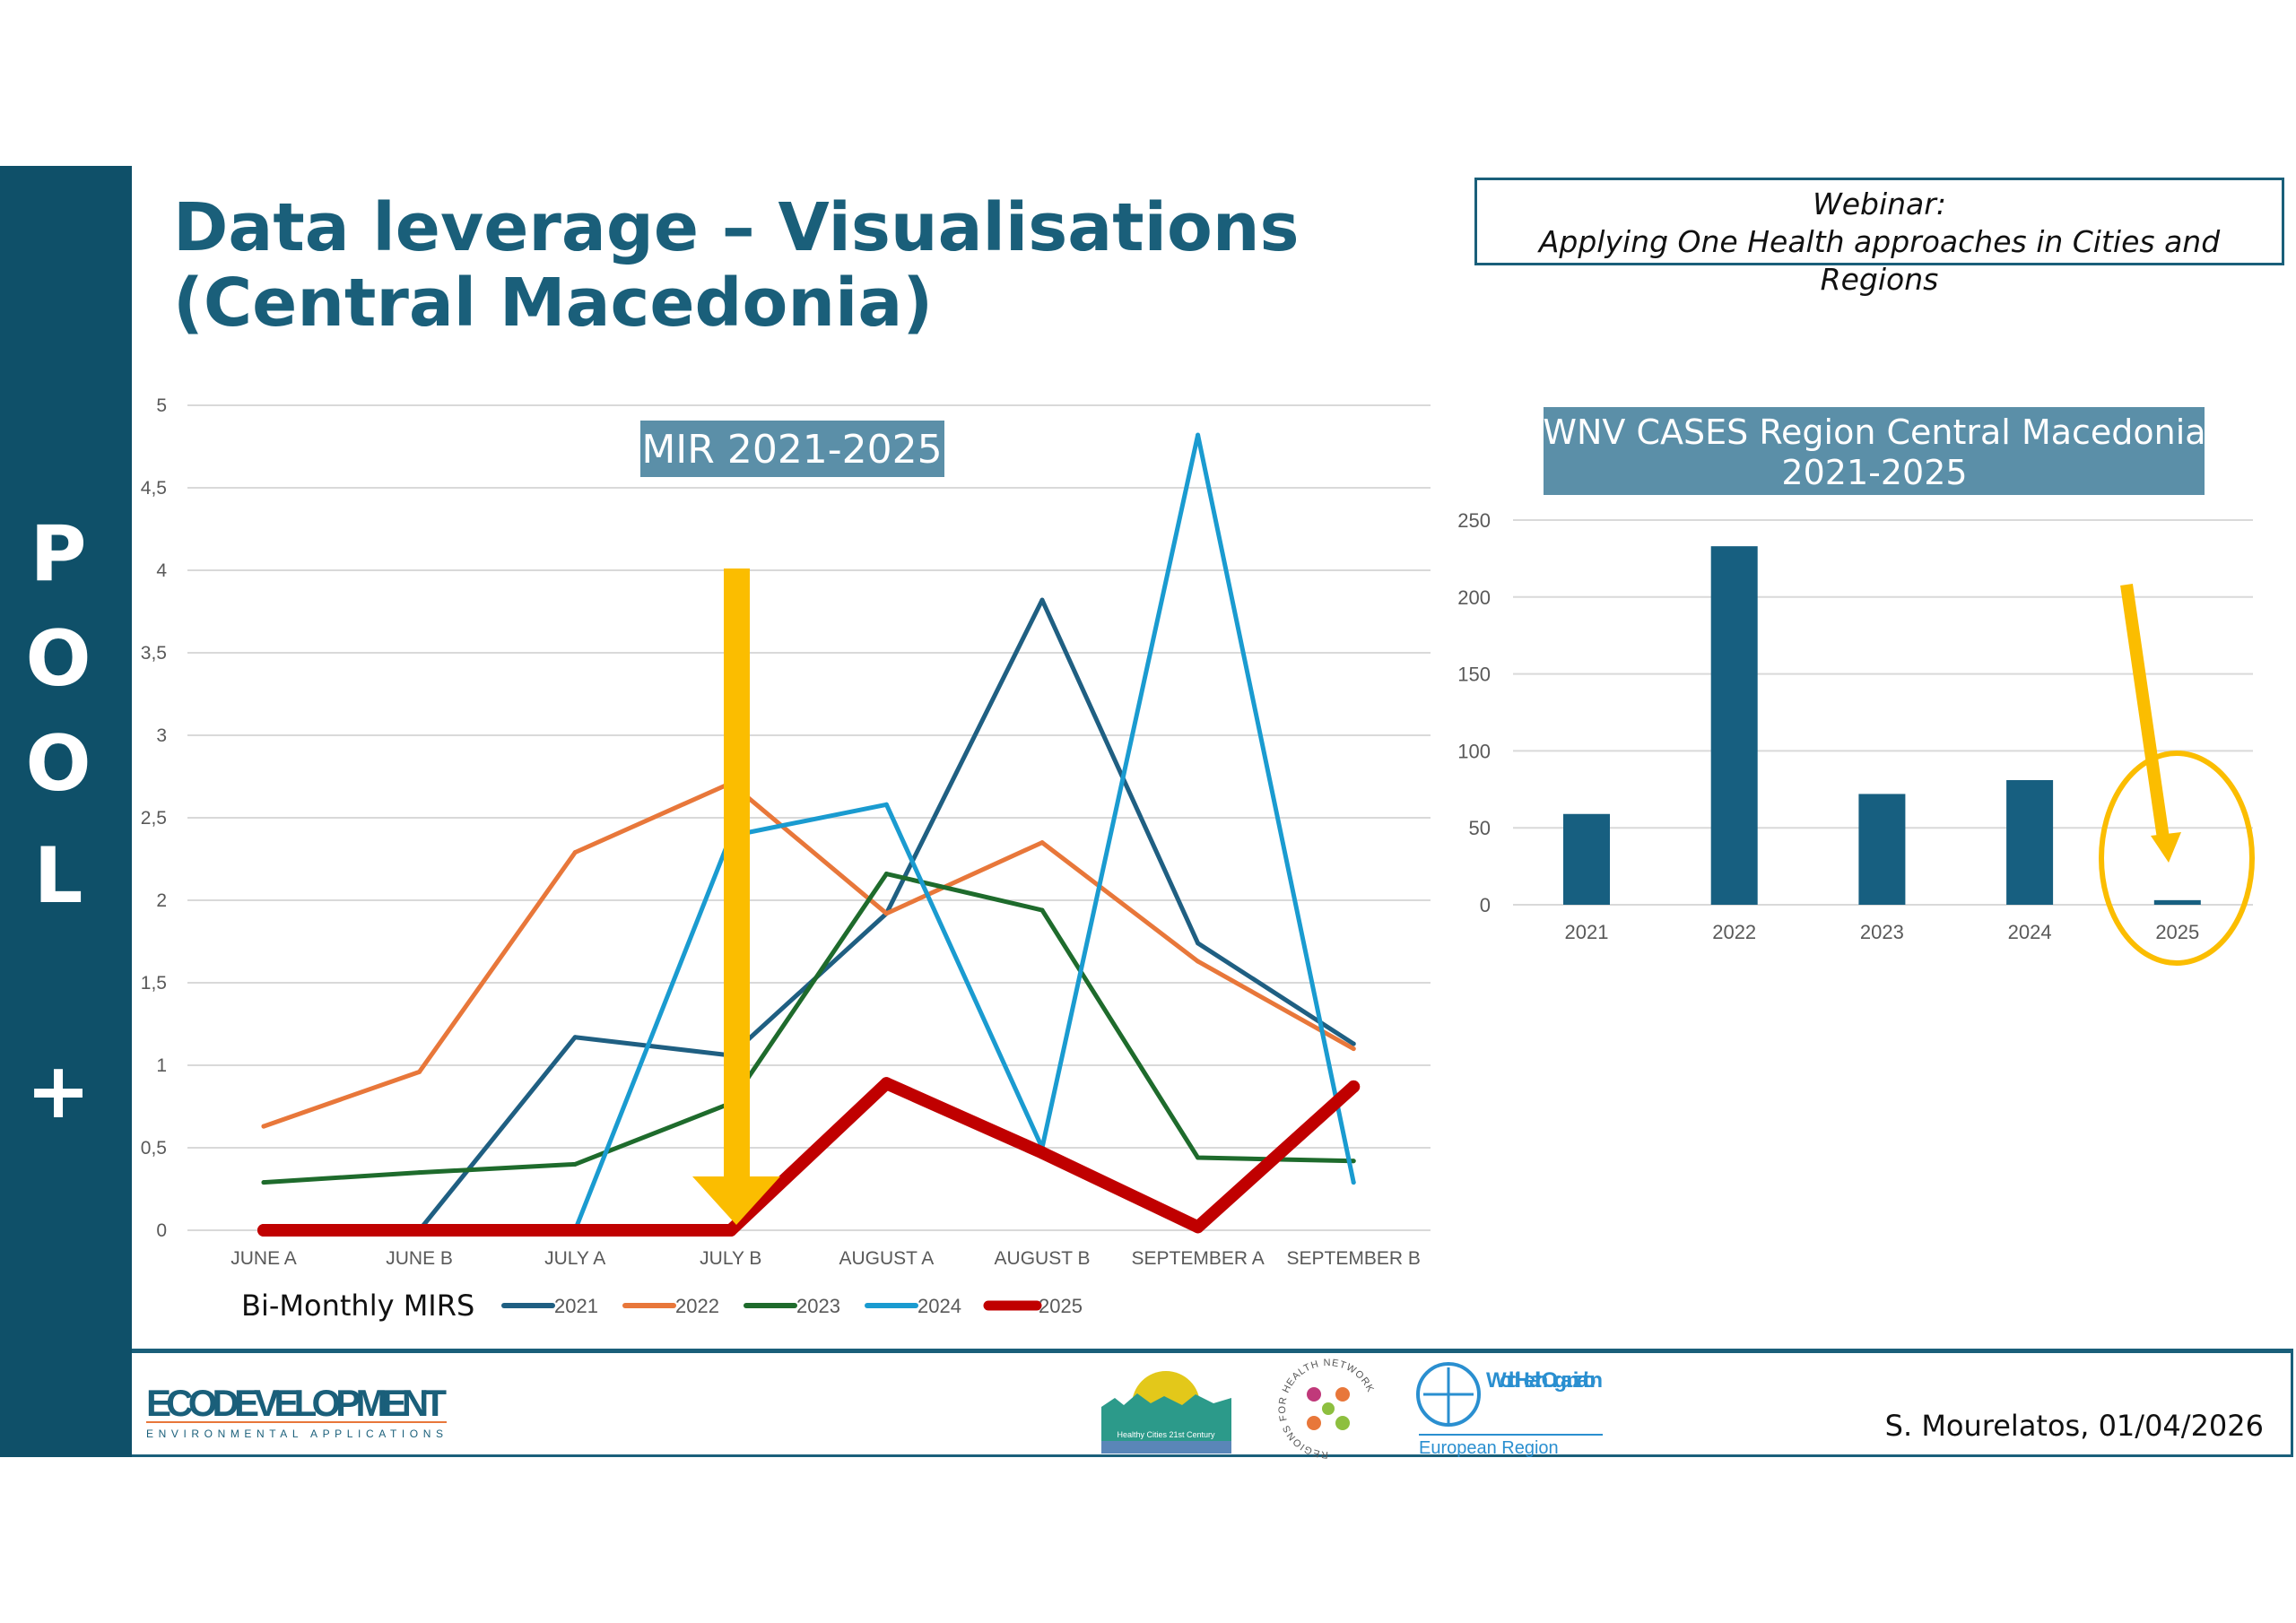 The image size is (2296, 1623). What do you see at coordinates (296, 1434) in the screenshot?
I see `logo-text: ENVIRONMENTAL APPLICATIONS` at bounding box center [296, 1434].